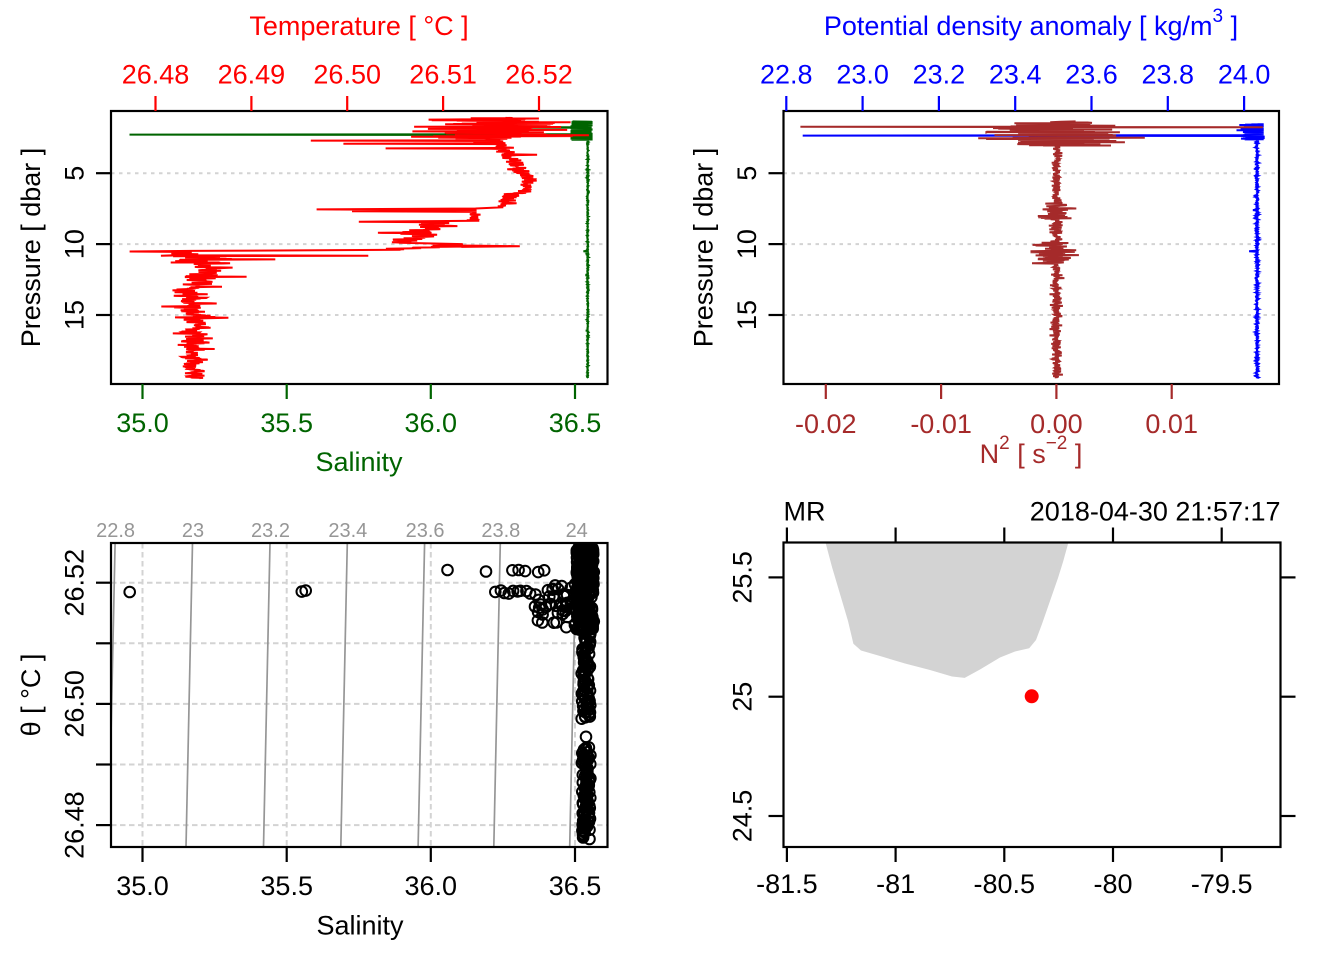  I want to click on svg-text: -81.5, so click(787, 884).